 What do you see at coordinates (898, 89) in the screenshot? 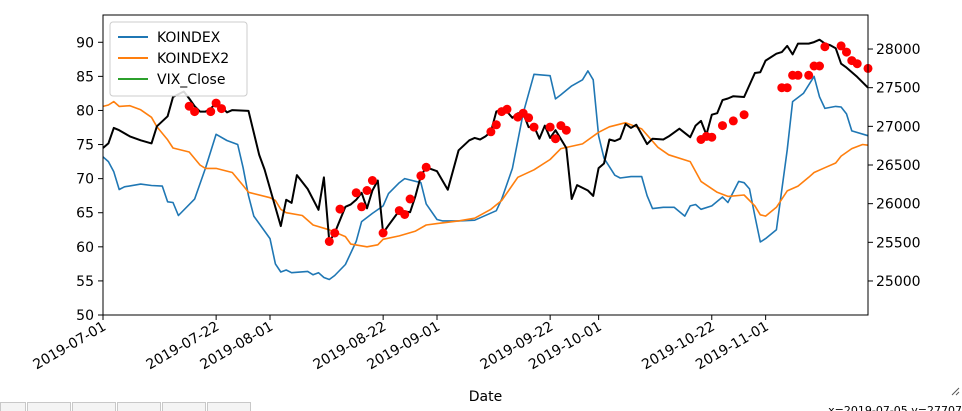
I see `y-right-tick-label: 27500` at bounding box center [898, 89].